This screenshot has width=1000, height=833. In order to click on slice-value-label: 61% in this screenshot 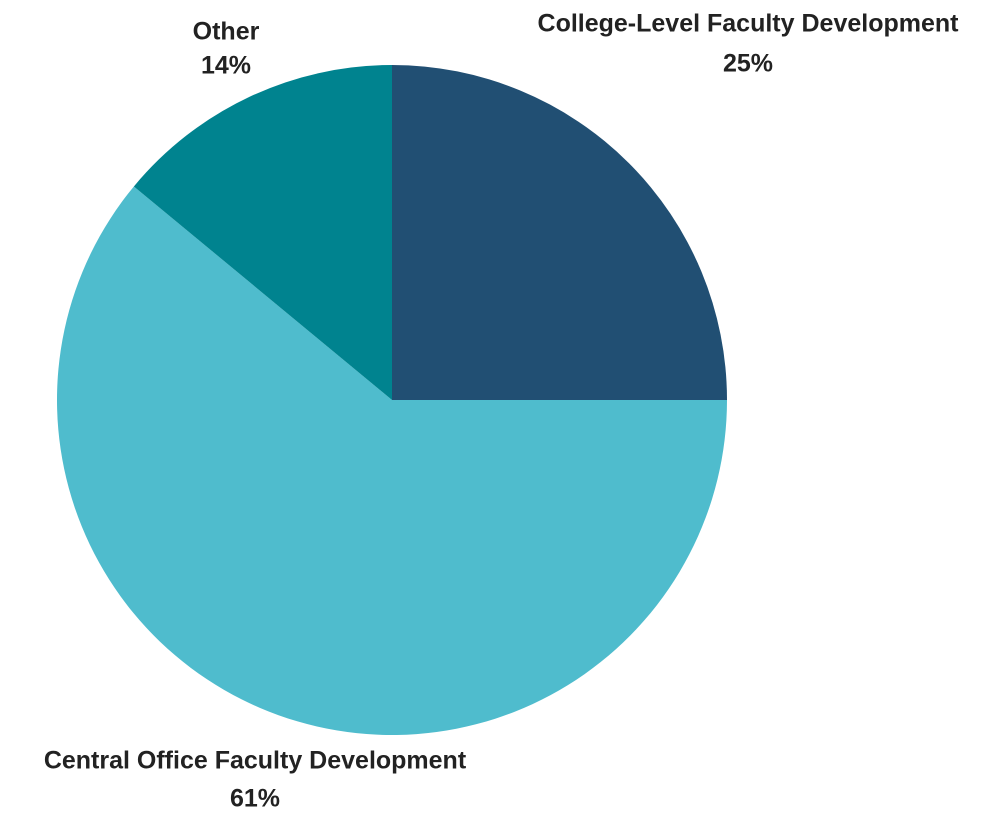, I will do `click(255, 799)`.